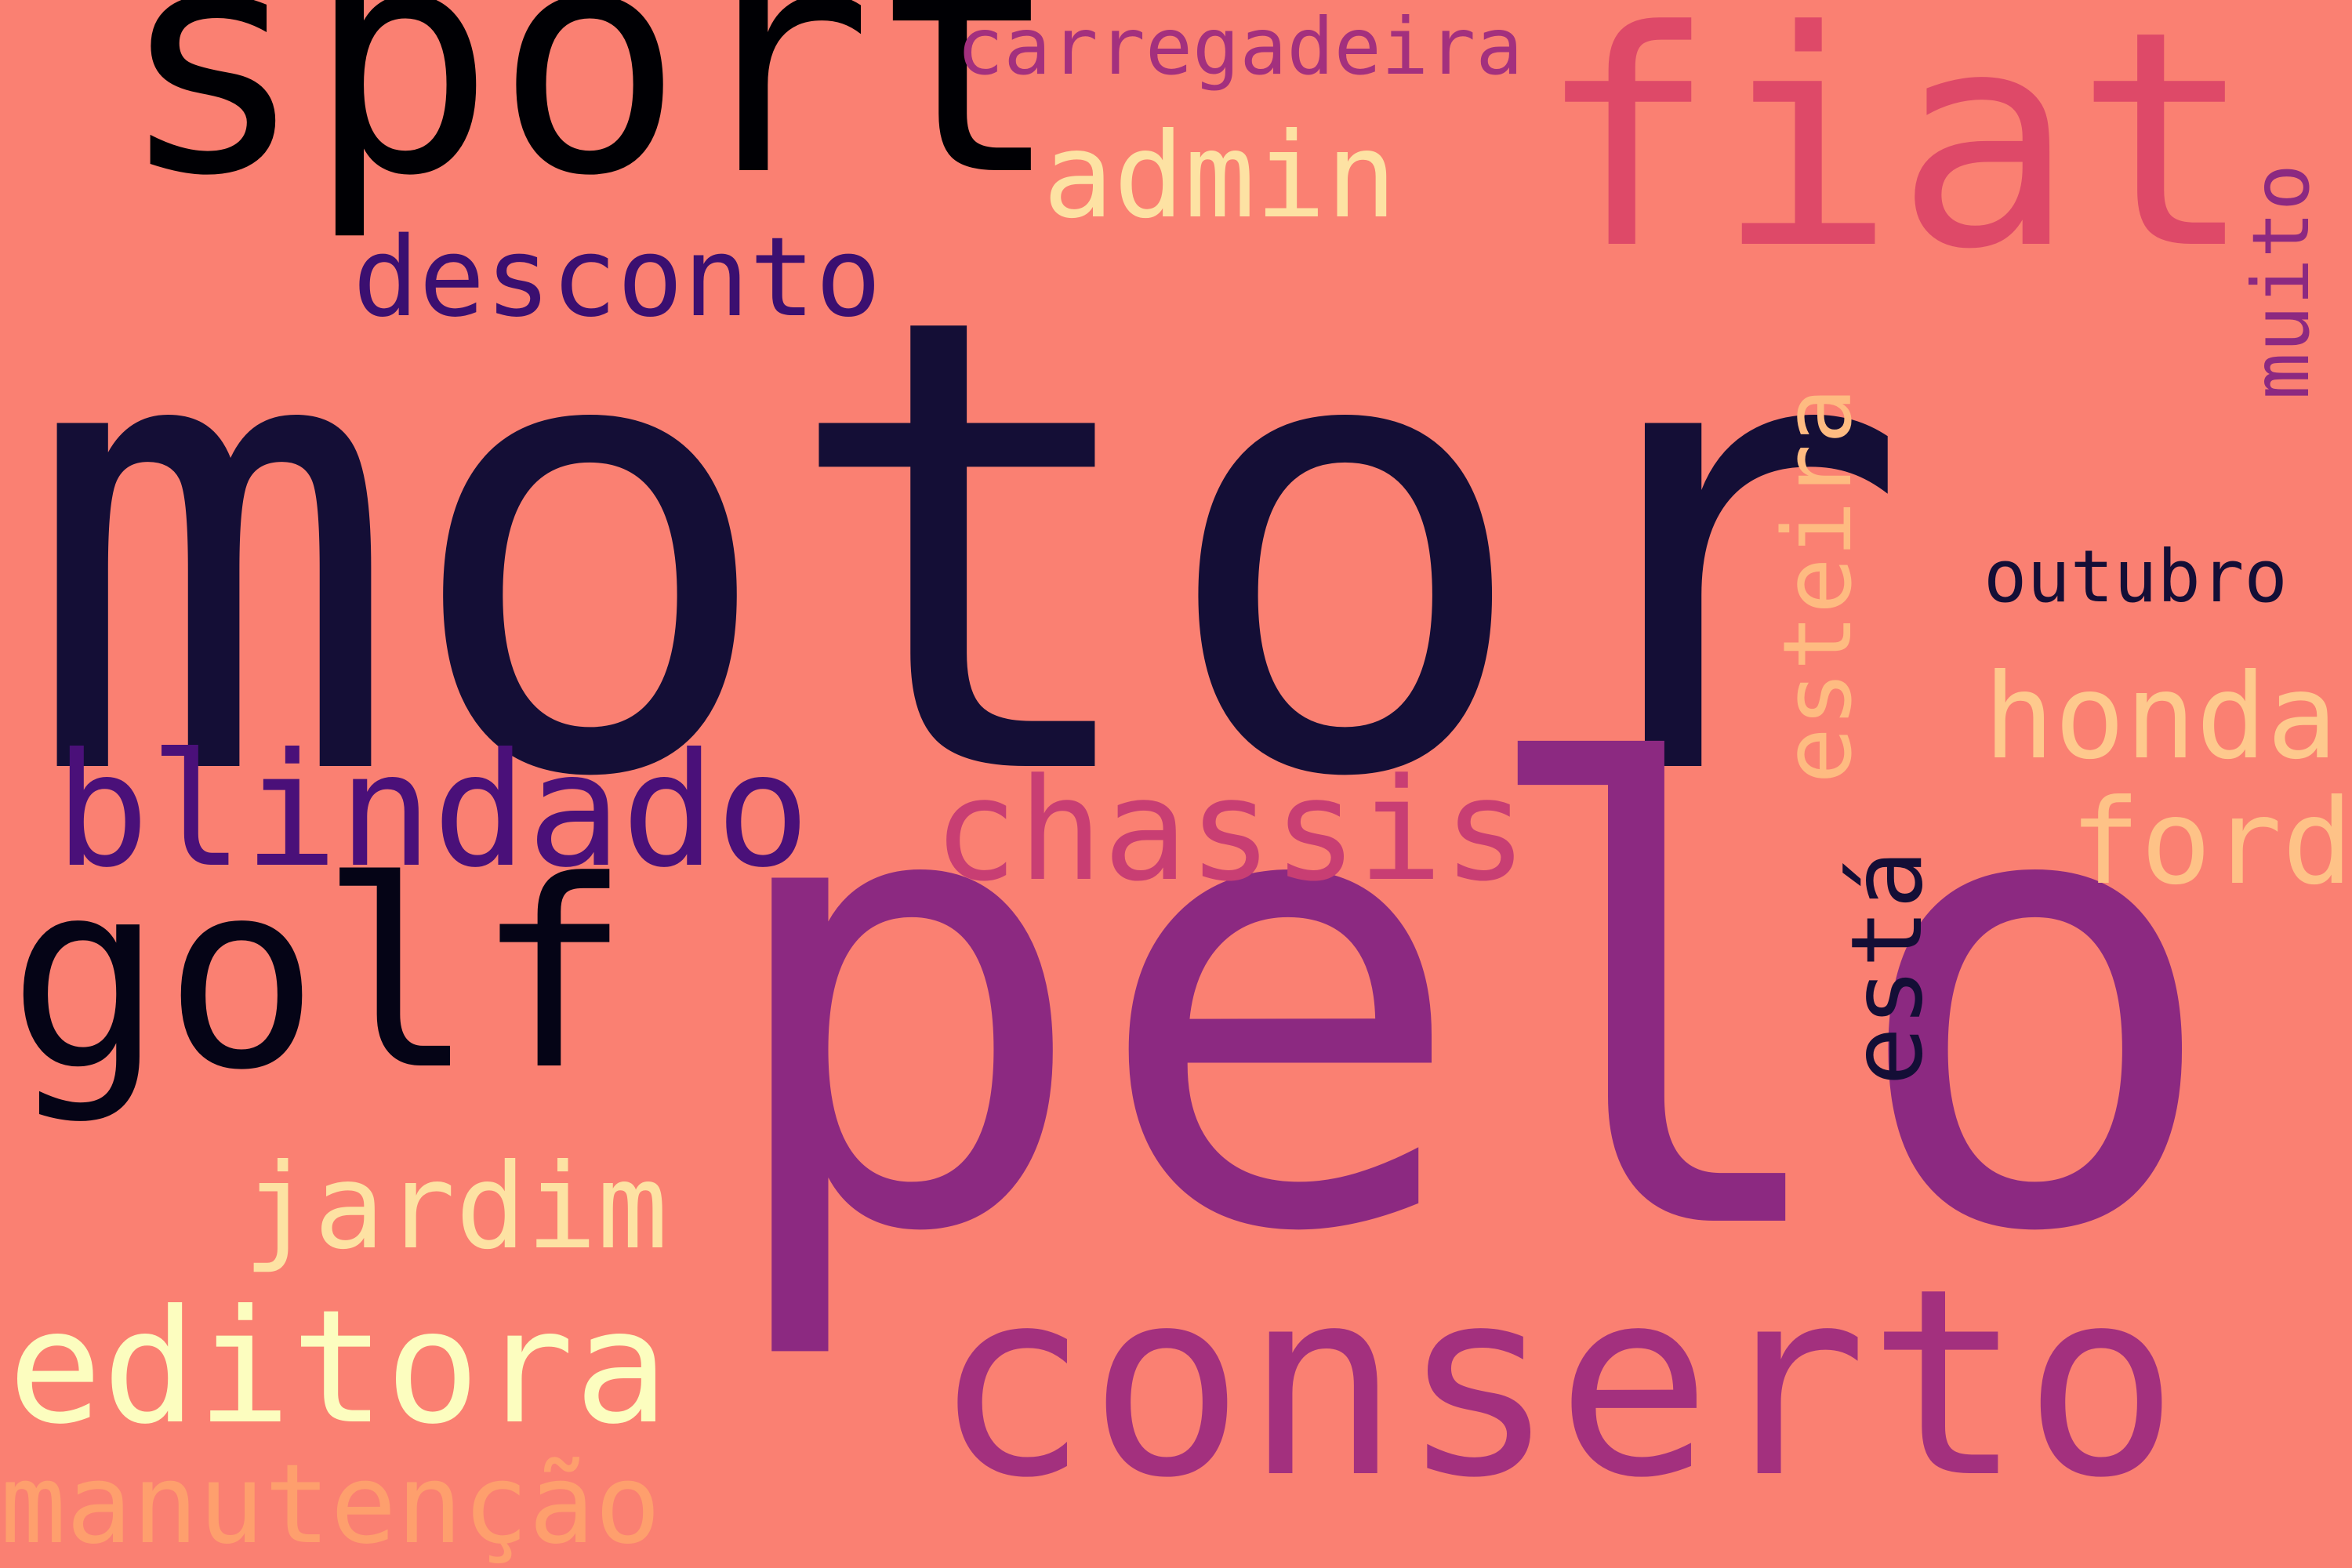 The width and height of the screenshot is (2352, 1568). What do you see at coordinates (1230, 831) in the screenshot?
I see `word-chassis: chassis` at bounding box center [1230, 831].